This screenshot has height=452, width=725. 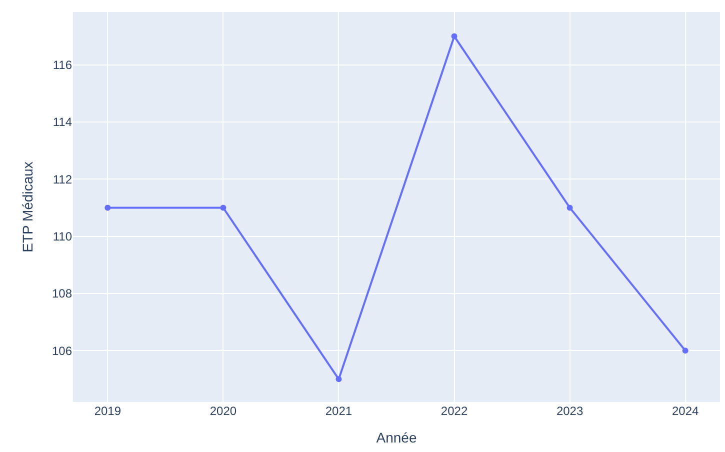 I want to click on x-axis-title: Année, so click(x=396, y=437).